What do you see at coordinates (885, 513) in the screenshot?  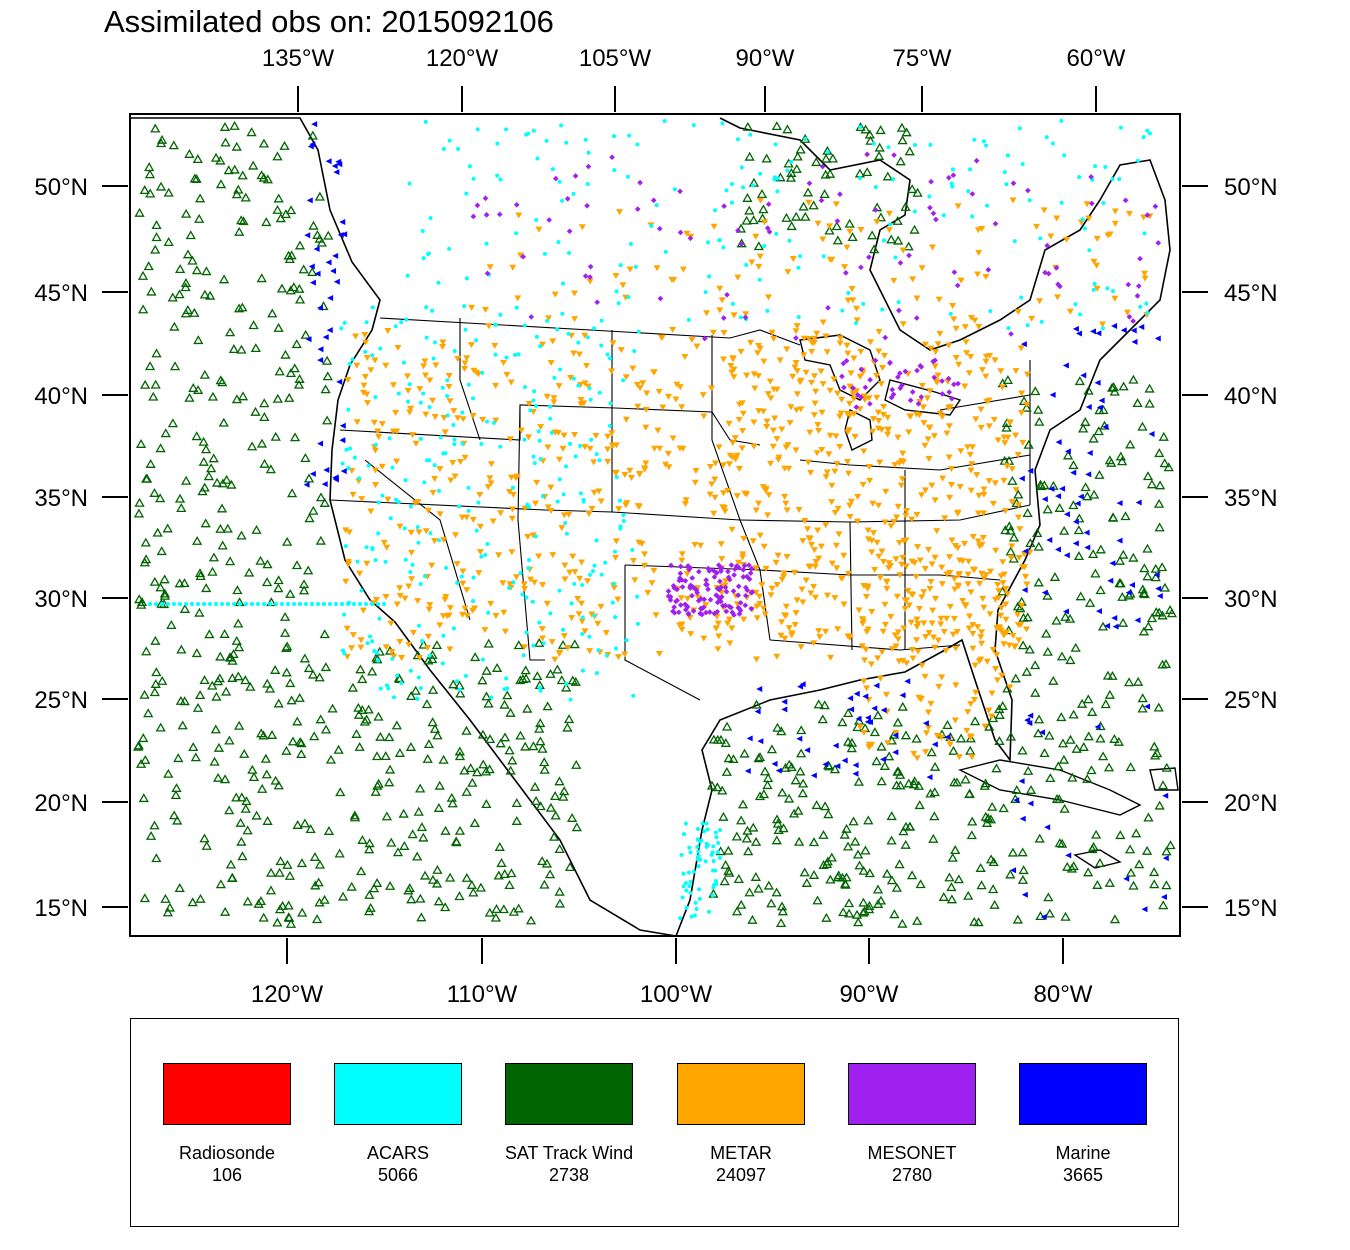 I see `state-border` at bounding box center [885, 513].